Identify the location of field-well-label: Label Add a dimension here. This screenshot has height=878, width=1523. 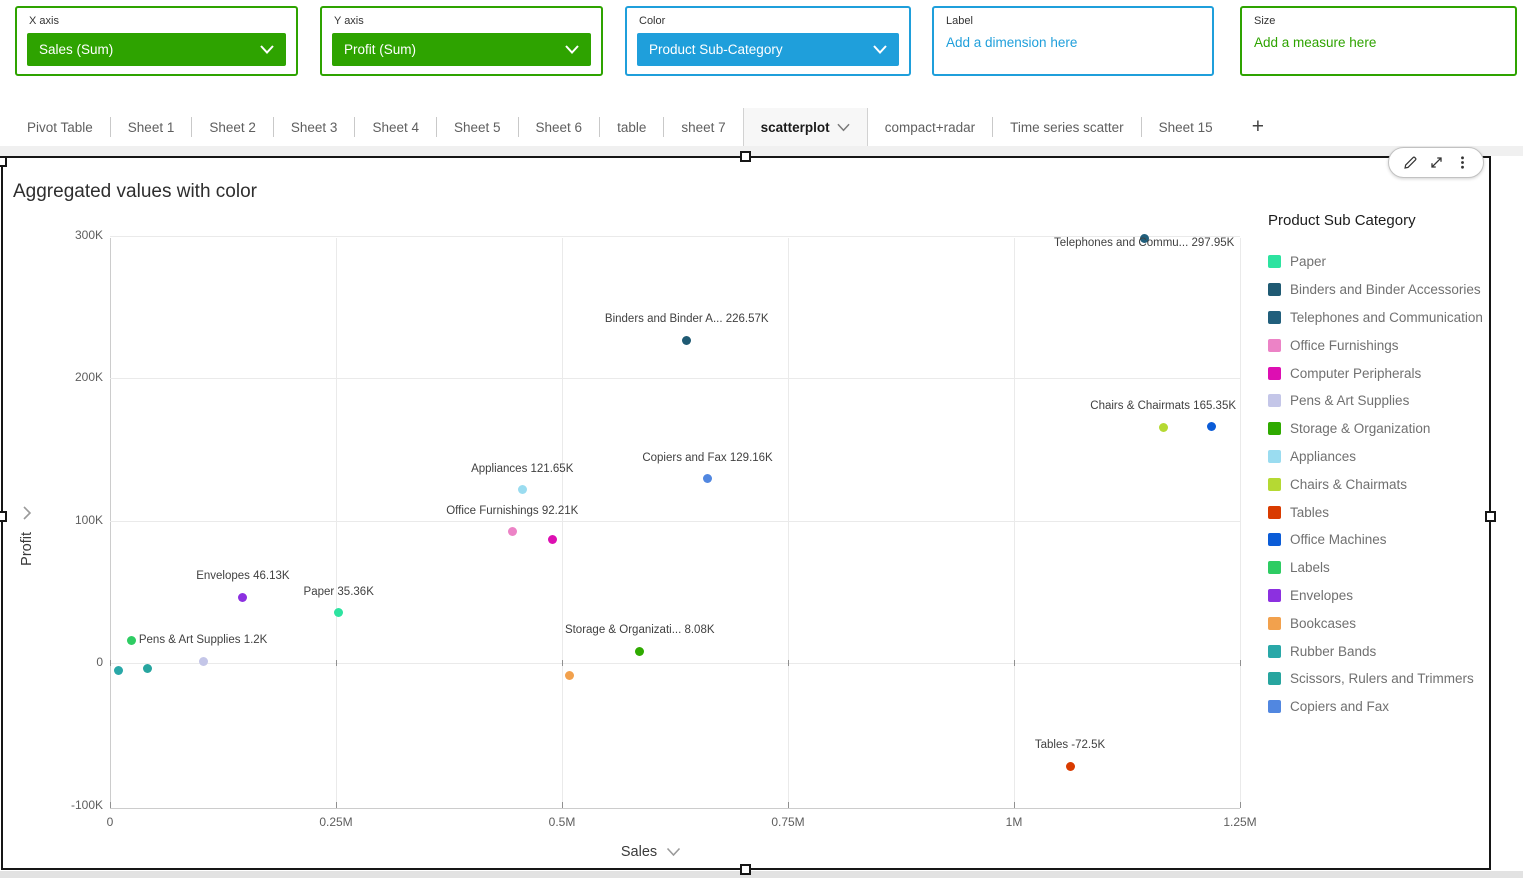
(1073, 41).